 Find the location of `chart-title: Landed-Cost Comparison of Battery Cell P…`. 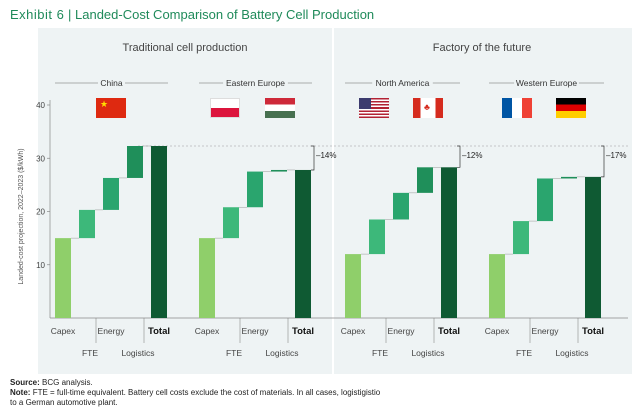

chart-title: Landed-Cost Comparison of Battery Cell P… is located at coordinates (225, 14).